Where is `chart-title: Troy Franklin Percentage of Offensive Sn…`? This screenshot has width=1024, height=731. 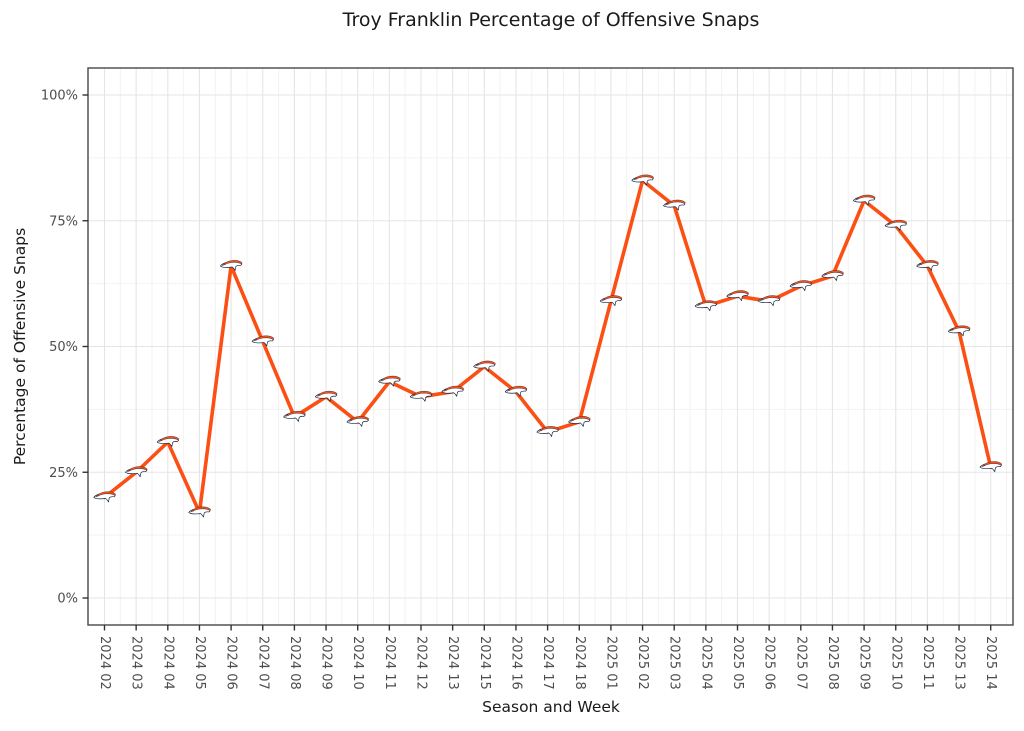 chart-title: Troy Franklin Percentage of Offensive Sn… is located at coordinates (551, 20).